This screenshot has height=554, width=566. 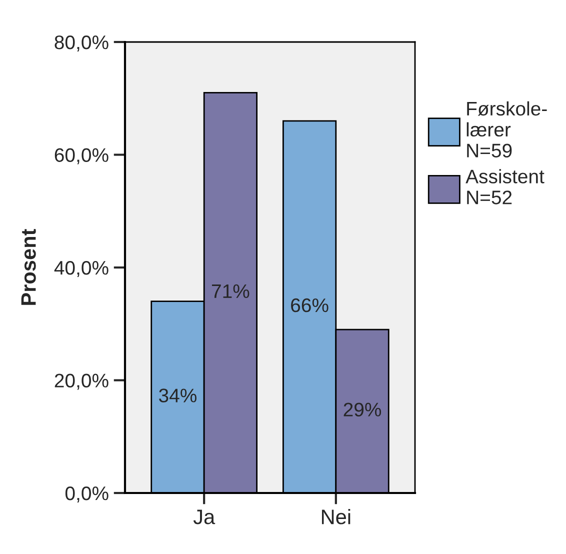 I want to click on data-label: 71%, so click(x=231, y=291).